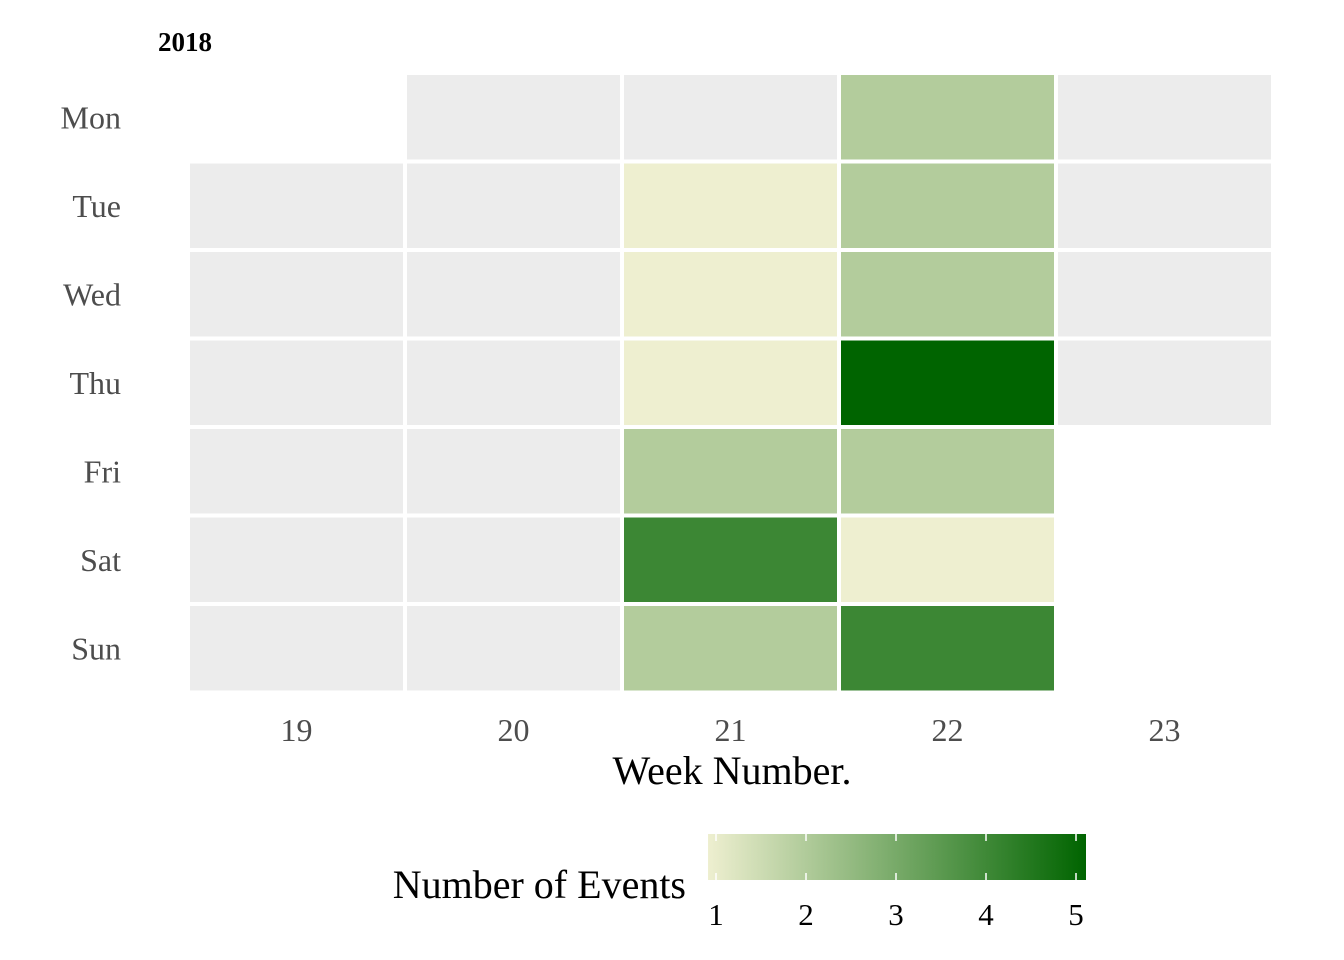 This screenshot has width=1344, height=960. What do you see at coordinates (730, 648) in the screenshot?
I see `heatmap-cell-week-21-sun` at bounding box center [730, 648].